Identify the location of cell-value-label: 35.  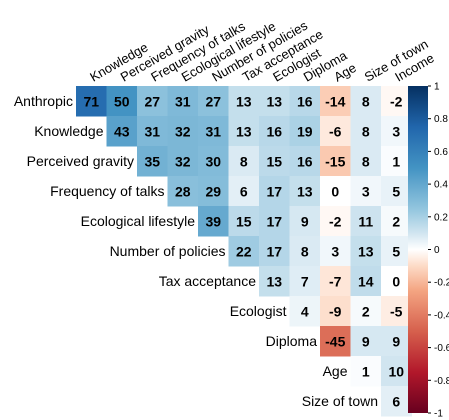
(152, 162).